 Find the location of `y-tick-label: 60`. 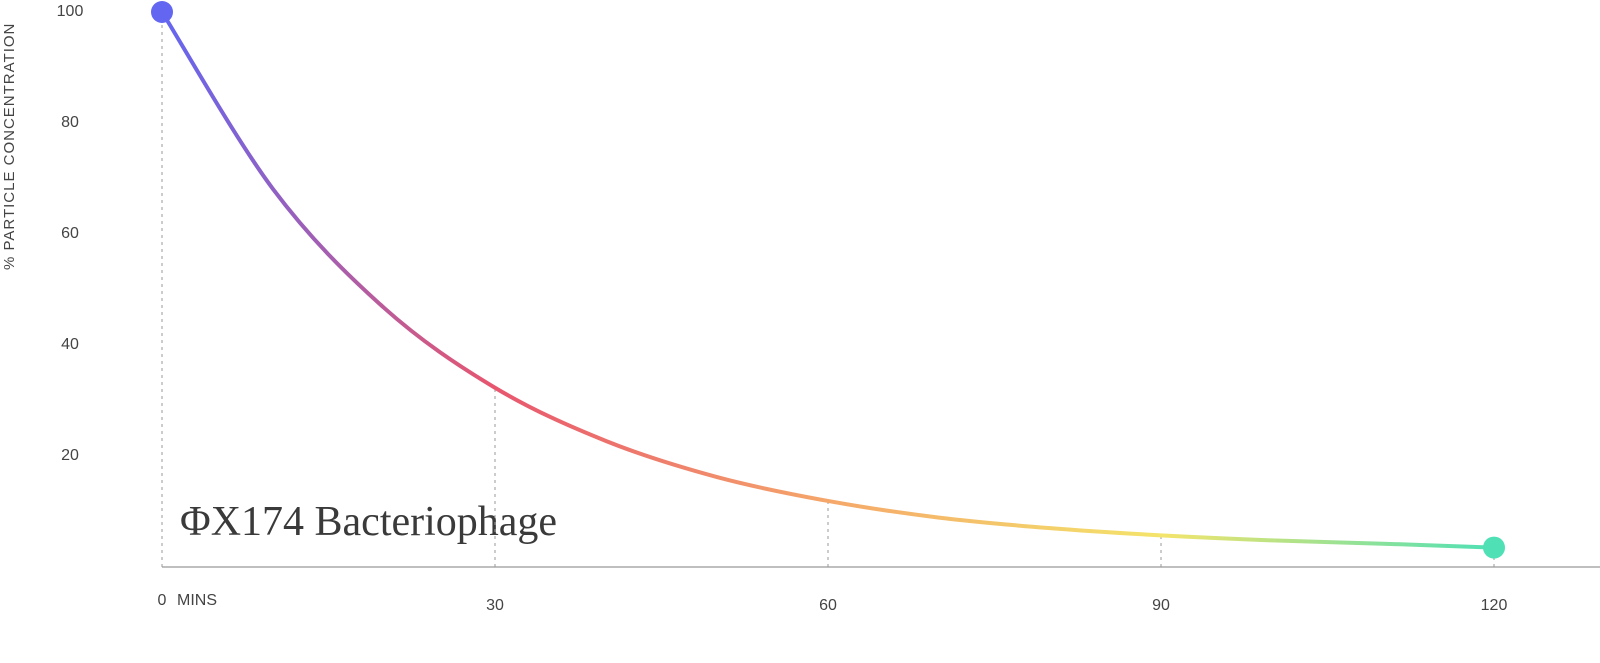

y-tick-label: 60 is located at coordinates (70, 233).